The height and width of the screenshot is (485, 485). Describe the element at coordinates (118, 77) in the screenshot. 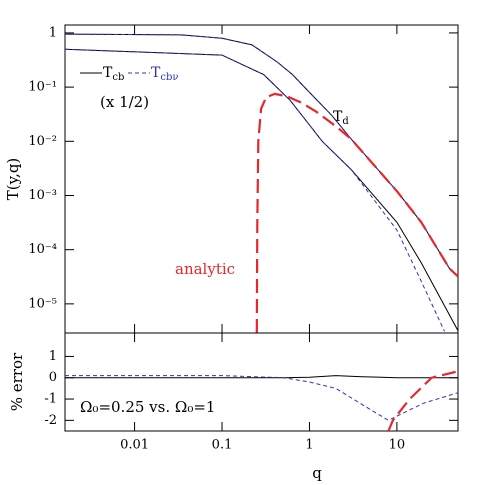

I see `legend-label-sub: cb` at that location.